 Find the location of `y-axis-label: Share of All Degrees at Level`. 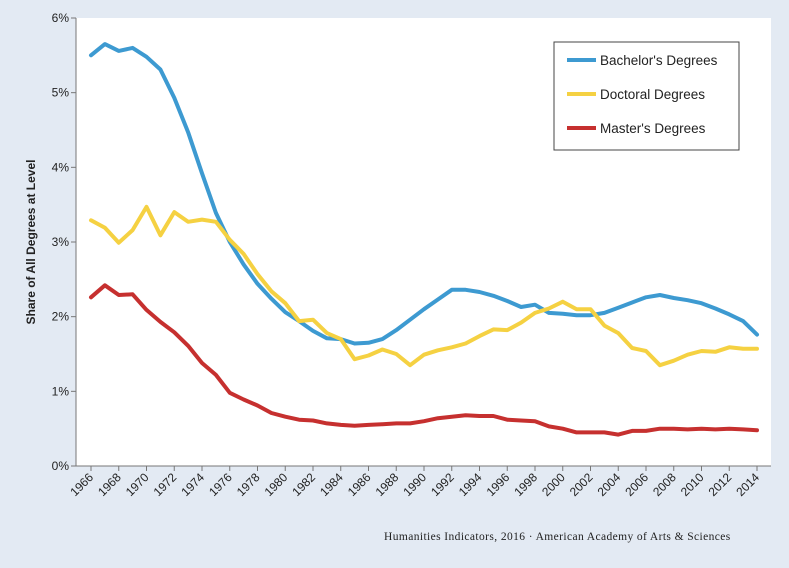

y-axis-label: Share of All Degrees at Level is located at coordinates (31, 242).